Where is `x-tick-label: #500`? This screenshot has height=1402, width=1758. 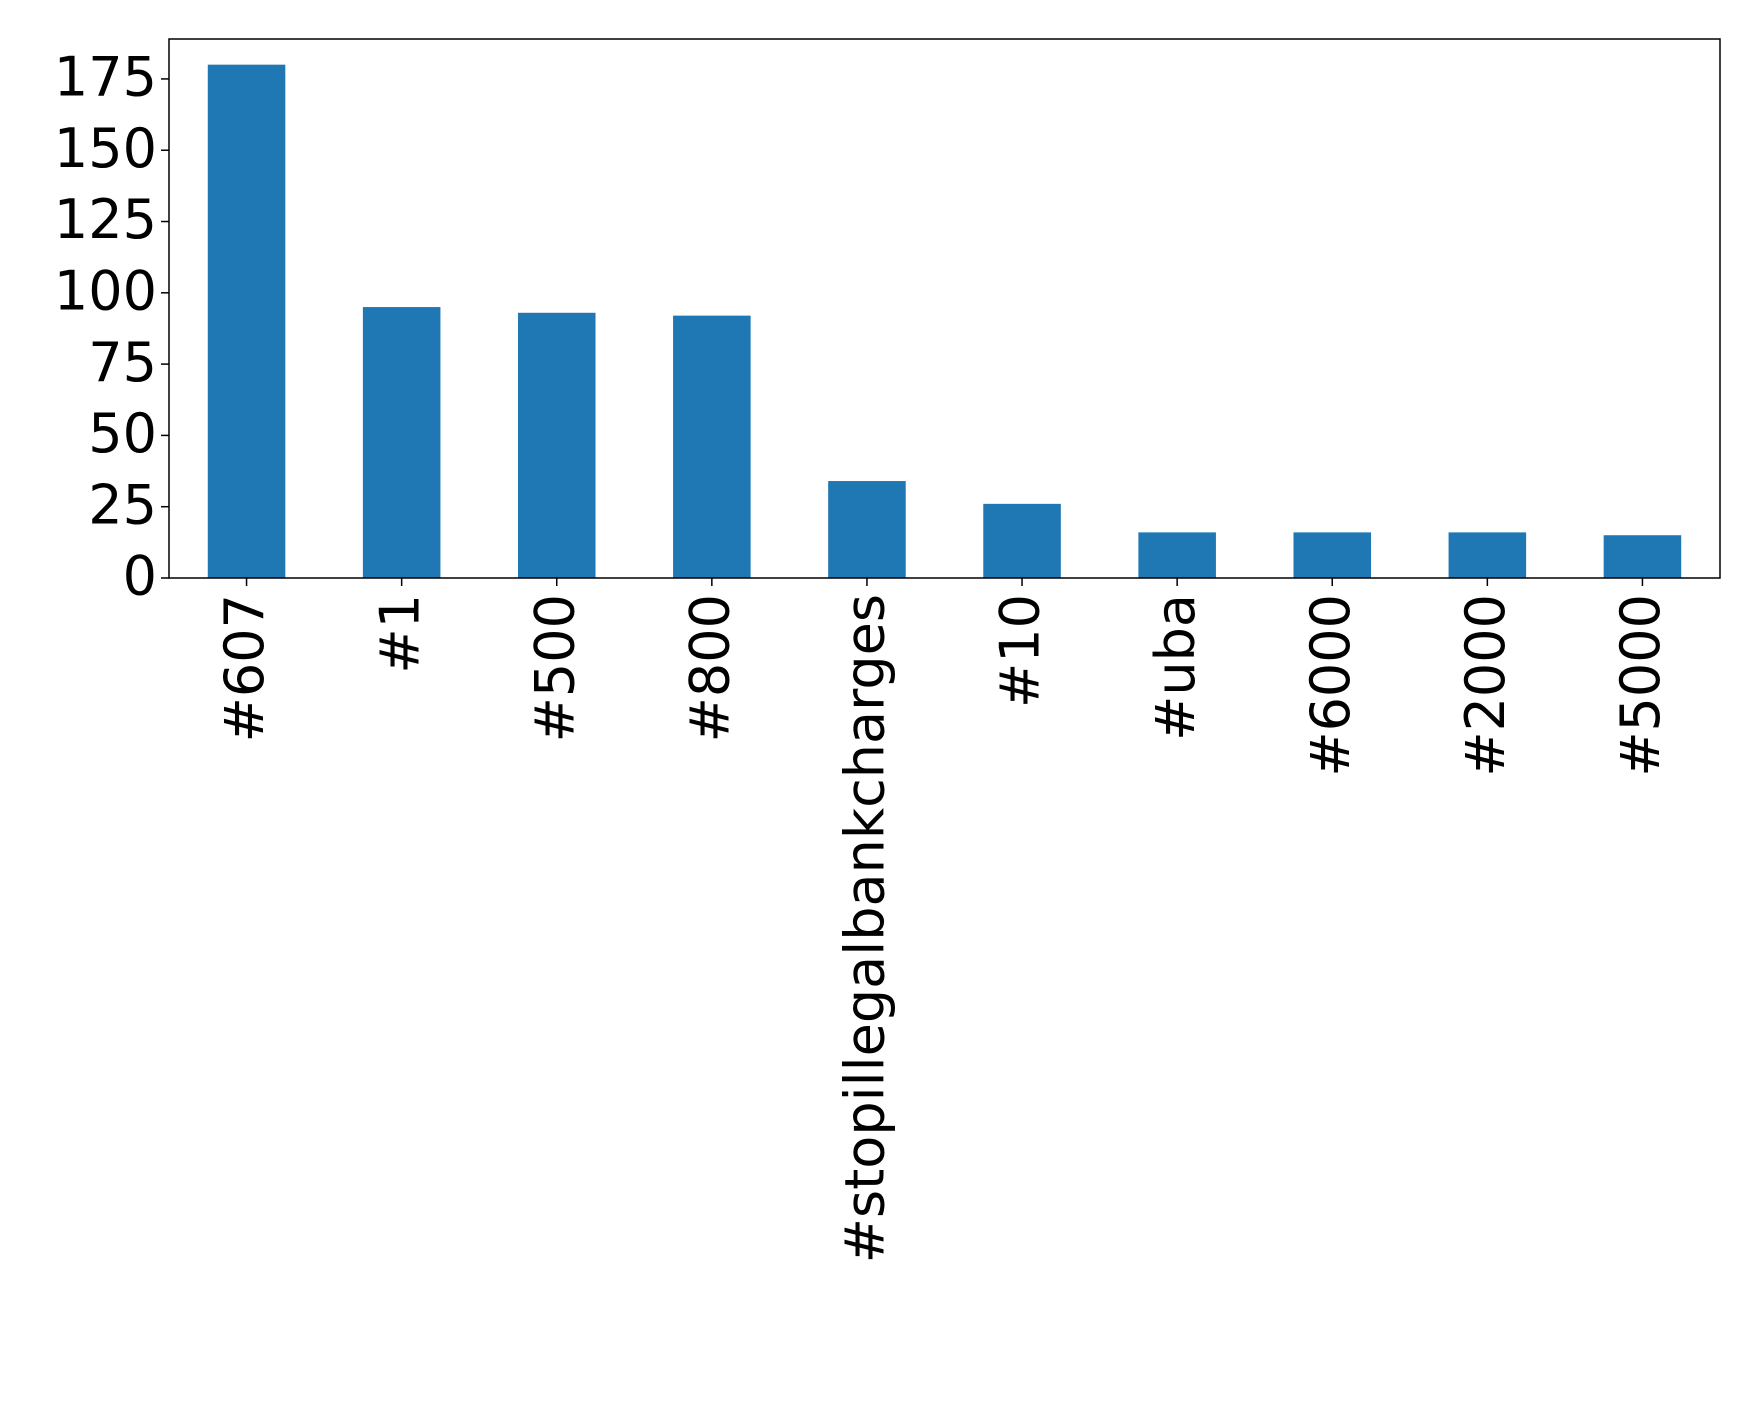
x-tick-label: #500 is located at coordinates (554, 668).